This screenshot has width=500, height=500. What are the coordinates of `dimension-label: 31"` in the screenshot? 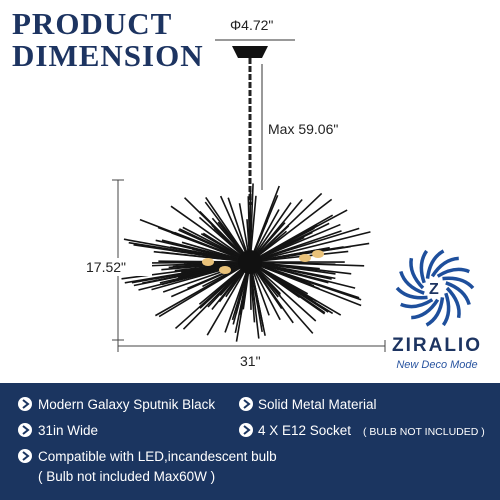 It's located at (250, 361).